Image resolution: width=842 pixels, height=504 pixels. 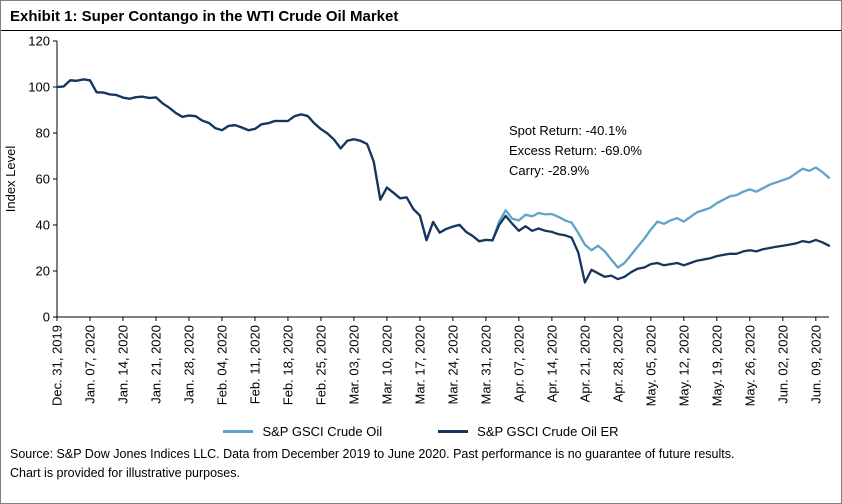 What do you see at coordinates (39, 41) in the screenshot?
I see `y-tick-label: 120` at bounding box center [39, 41].